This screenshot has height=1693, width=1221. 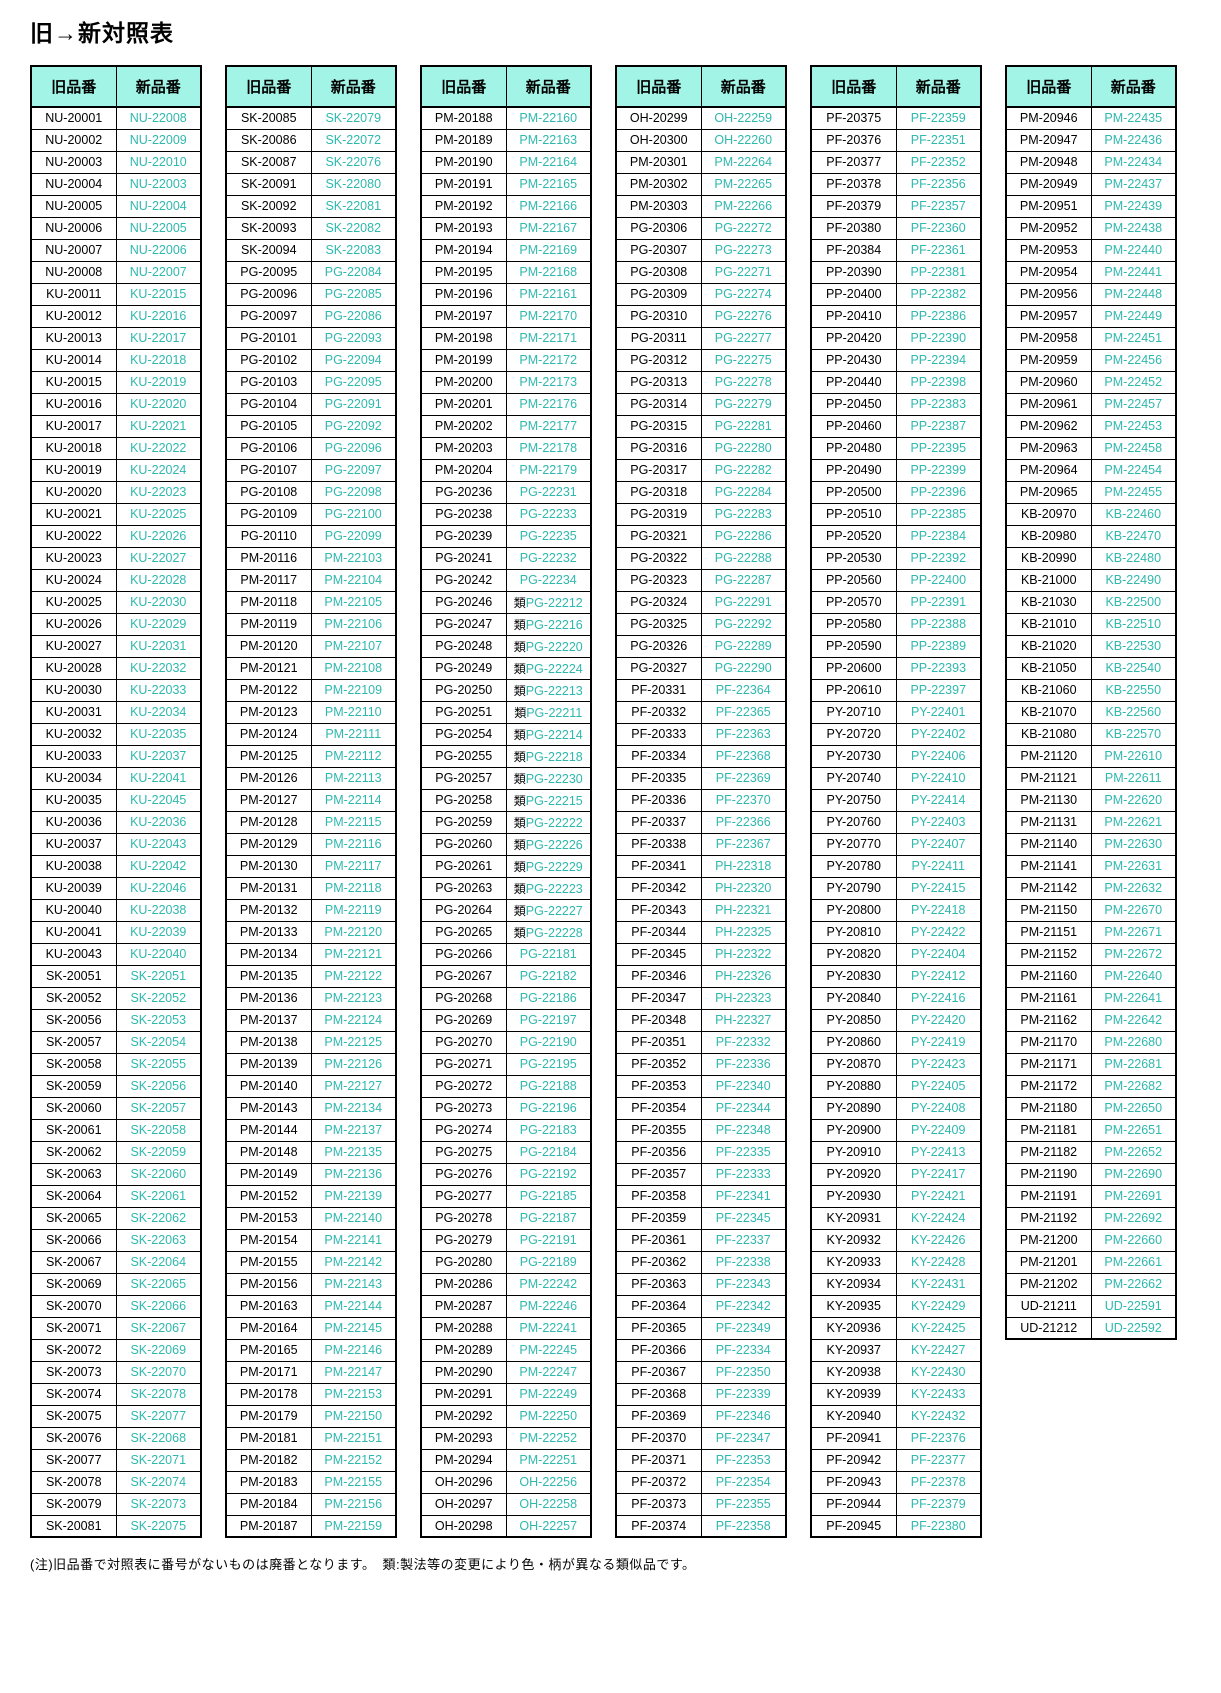 I want to click on new-part-code: PG-22187, so click(x=548, y=1218).